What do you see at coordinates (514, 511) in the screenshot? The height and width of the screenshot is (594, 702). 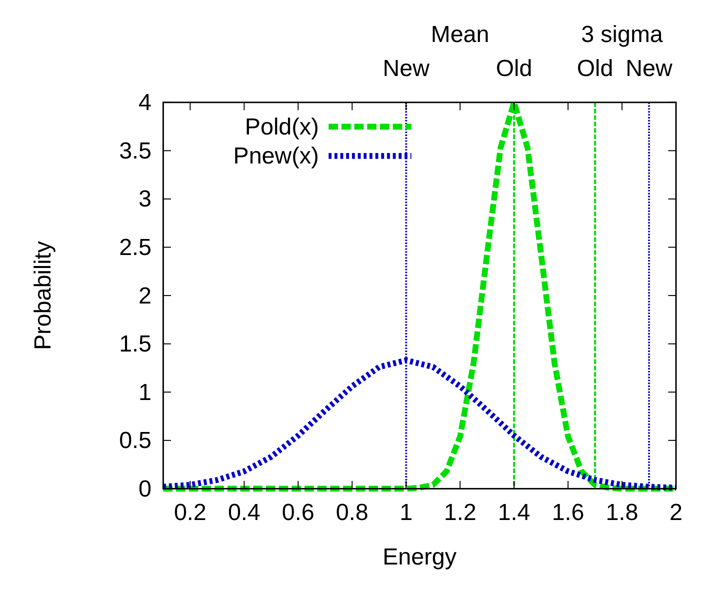 I see `x-tick-label: 1.4` at bounding box center [514, 511].